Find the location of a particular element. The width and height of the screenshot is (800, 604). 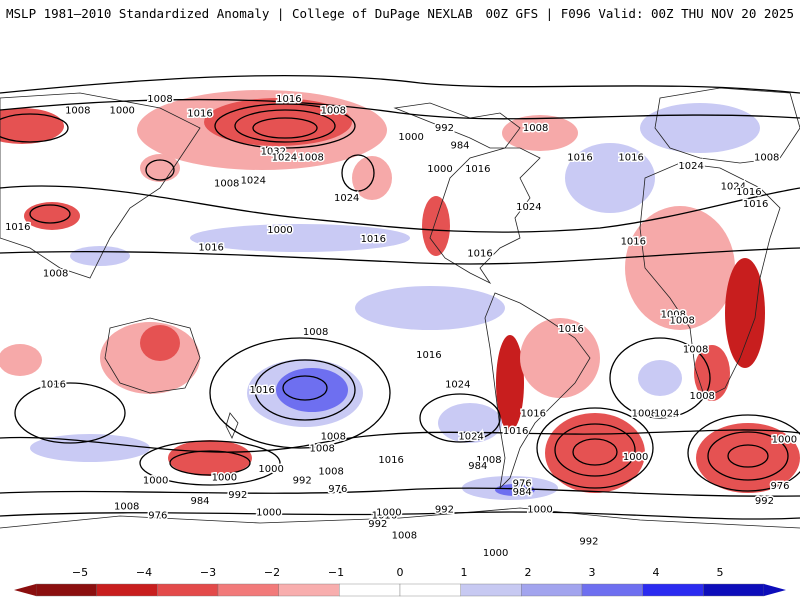

anomaly-north-atlantic is located at coordinates (610, 178).